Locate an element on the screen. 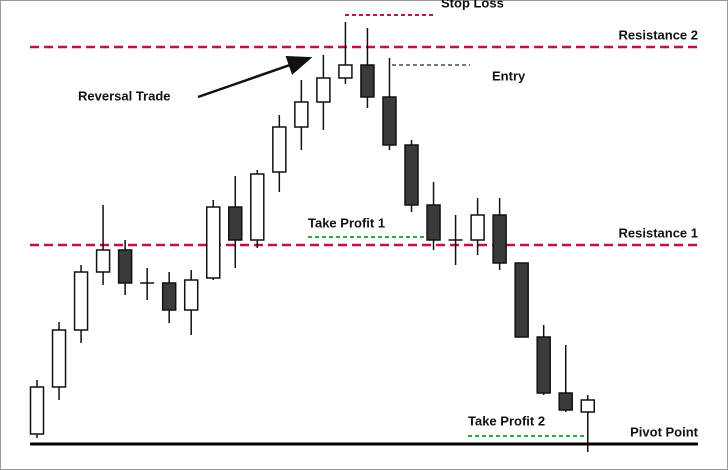 Image resolution: width=728 pixels, height=470 pixels. trade-label: Take Profit 1 is located at coordinates (346, 222).